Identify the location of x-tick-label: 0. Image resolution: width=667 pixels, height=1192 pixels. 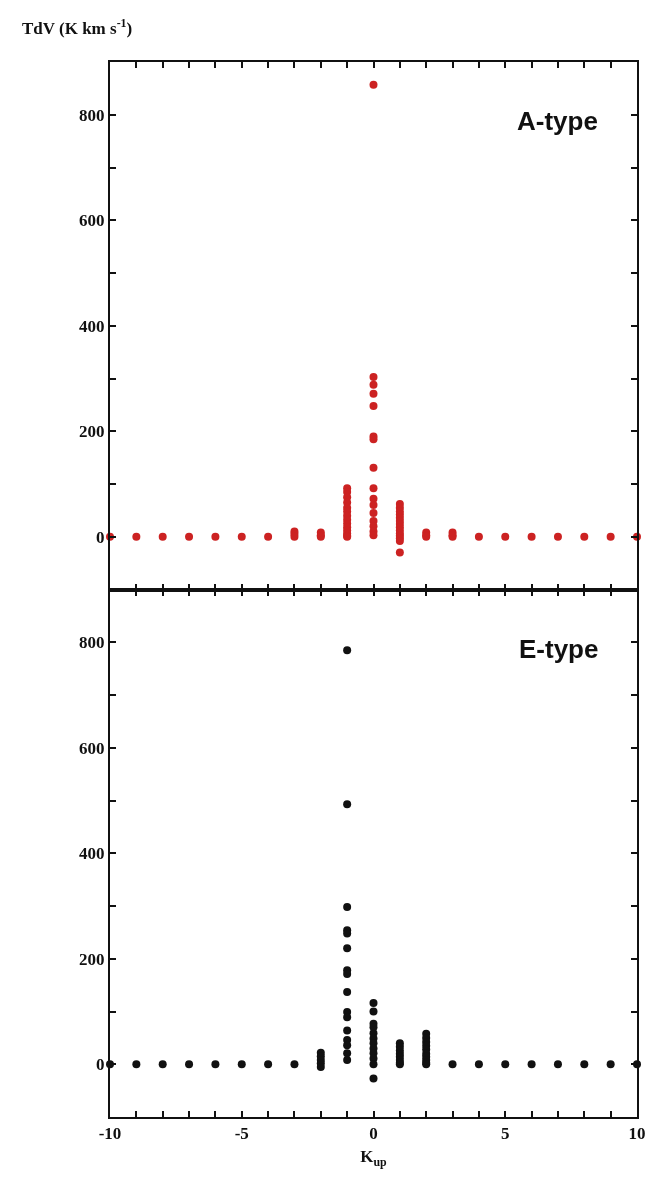
(373, 1134).